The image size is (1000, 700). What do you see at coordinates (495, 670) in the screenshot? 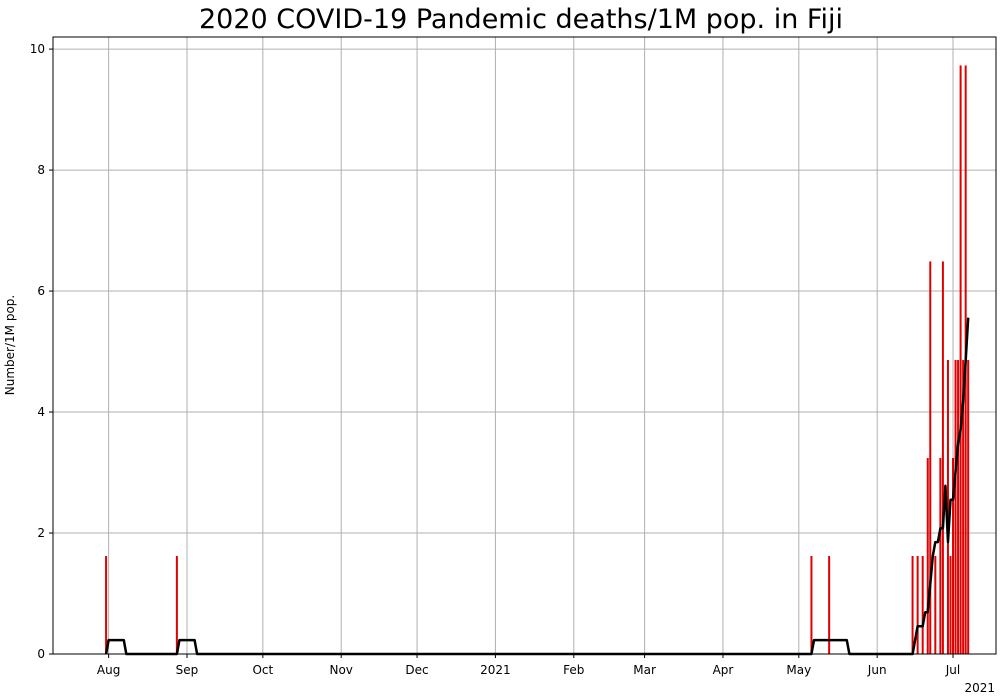
I see `x-tick-label: 2021` at bounding box center [495, 670].